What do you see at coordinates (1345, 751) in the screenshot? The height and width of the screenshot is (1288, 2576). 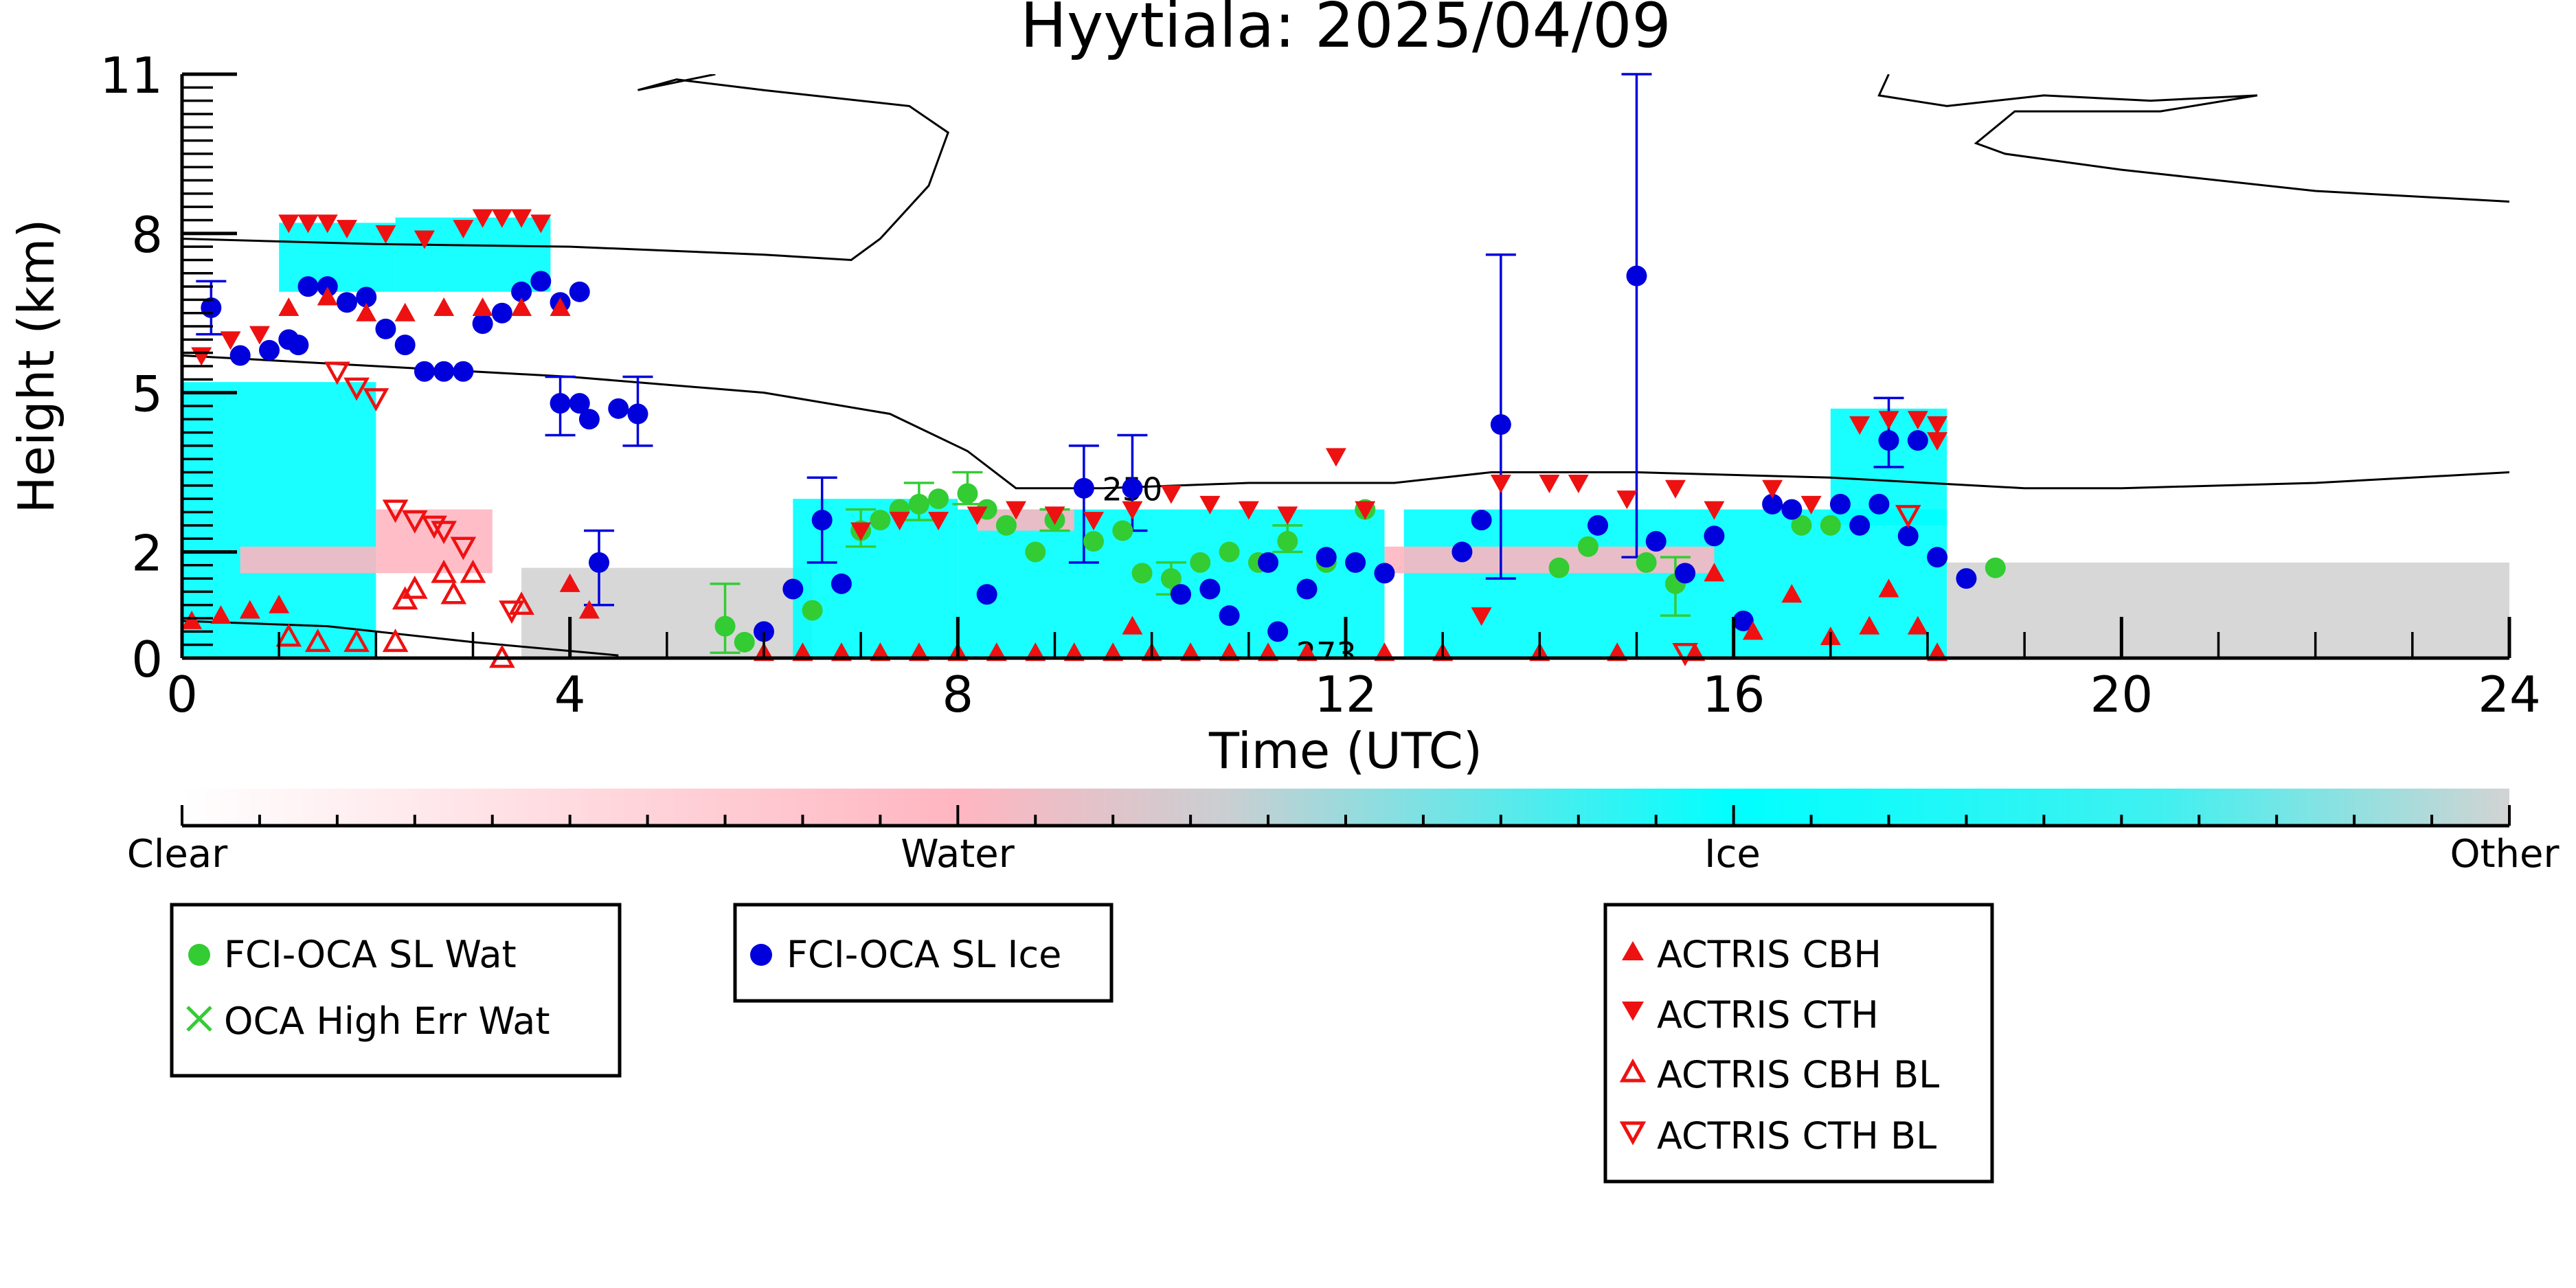 I see `x-axis-label: Time (UTC)` at bounding box center [1345, 751].